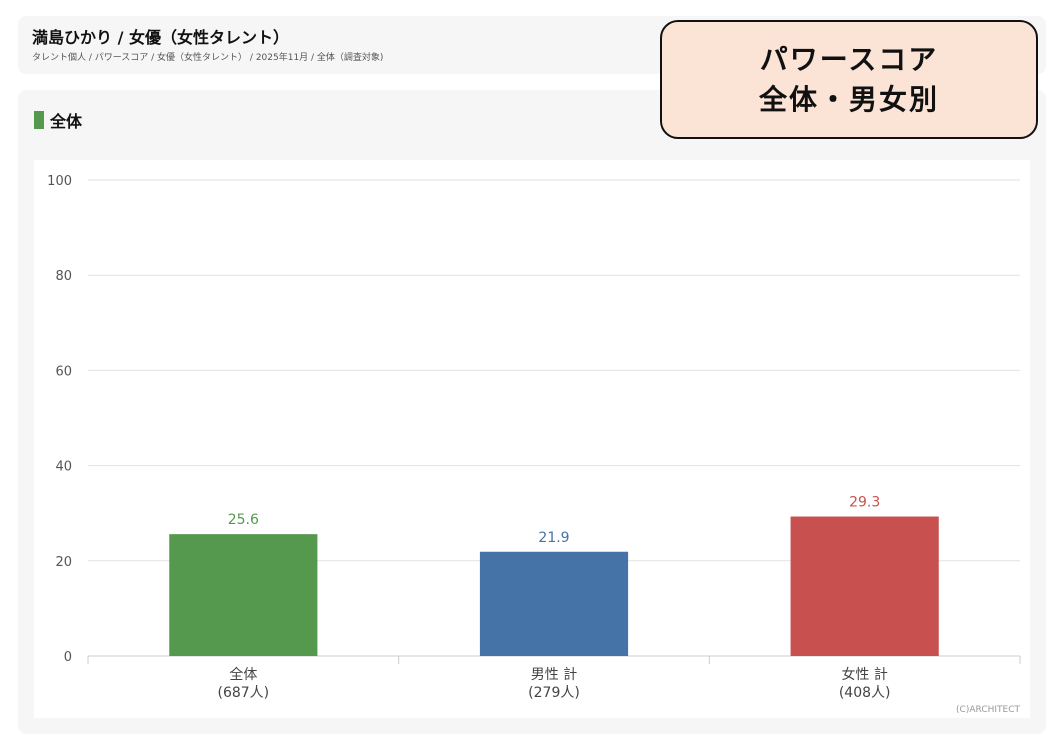 Image resolution: width=1063 pixels, height=747 pixels. What do you see at coordinates (243, 520) in the screenshot?
I see `bar-value-label: 25.6` at bounding box center [243, 520].